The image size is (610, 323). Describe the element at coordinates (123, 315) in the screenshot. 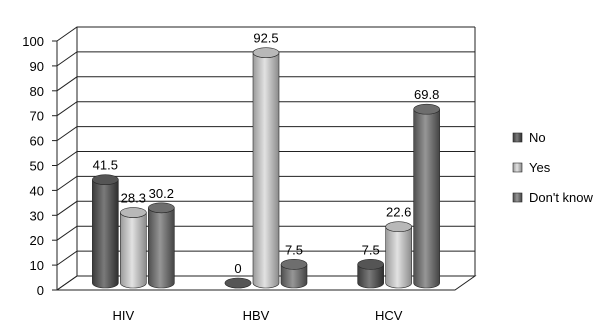

I see `x-category-label: HIV` at that location.